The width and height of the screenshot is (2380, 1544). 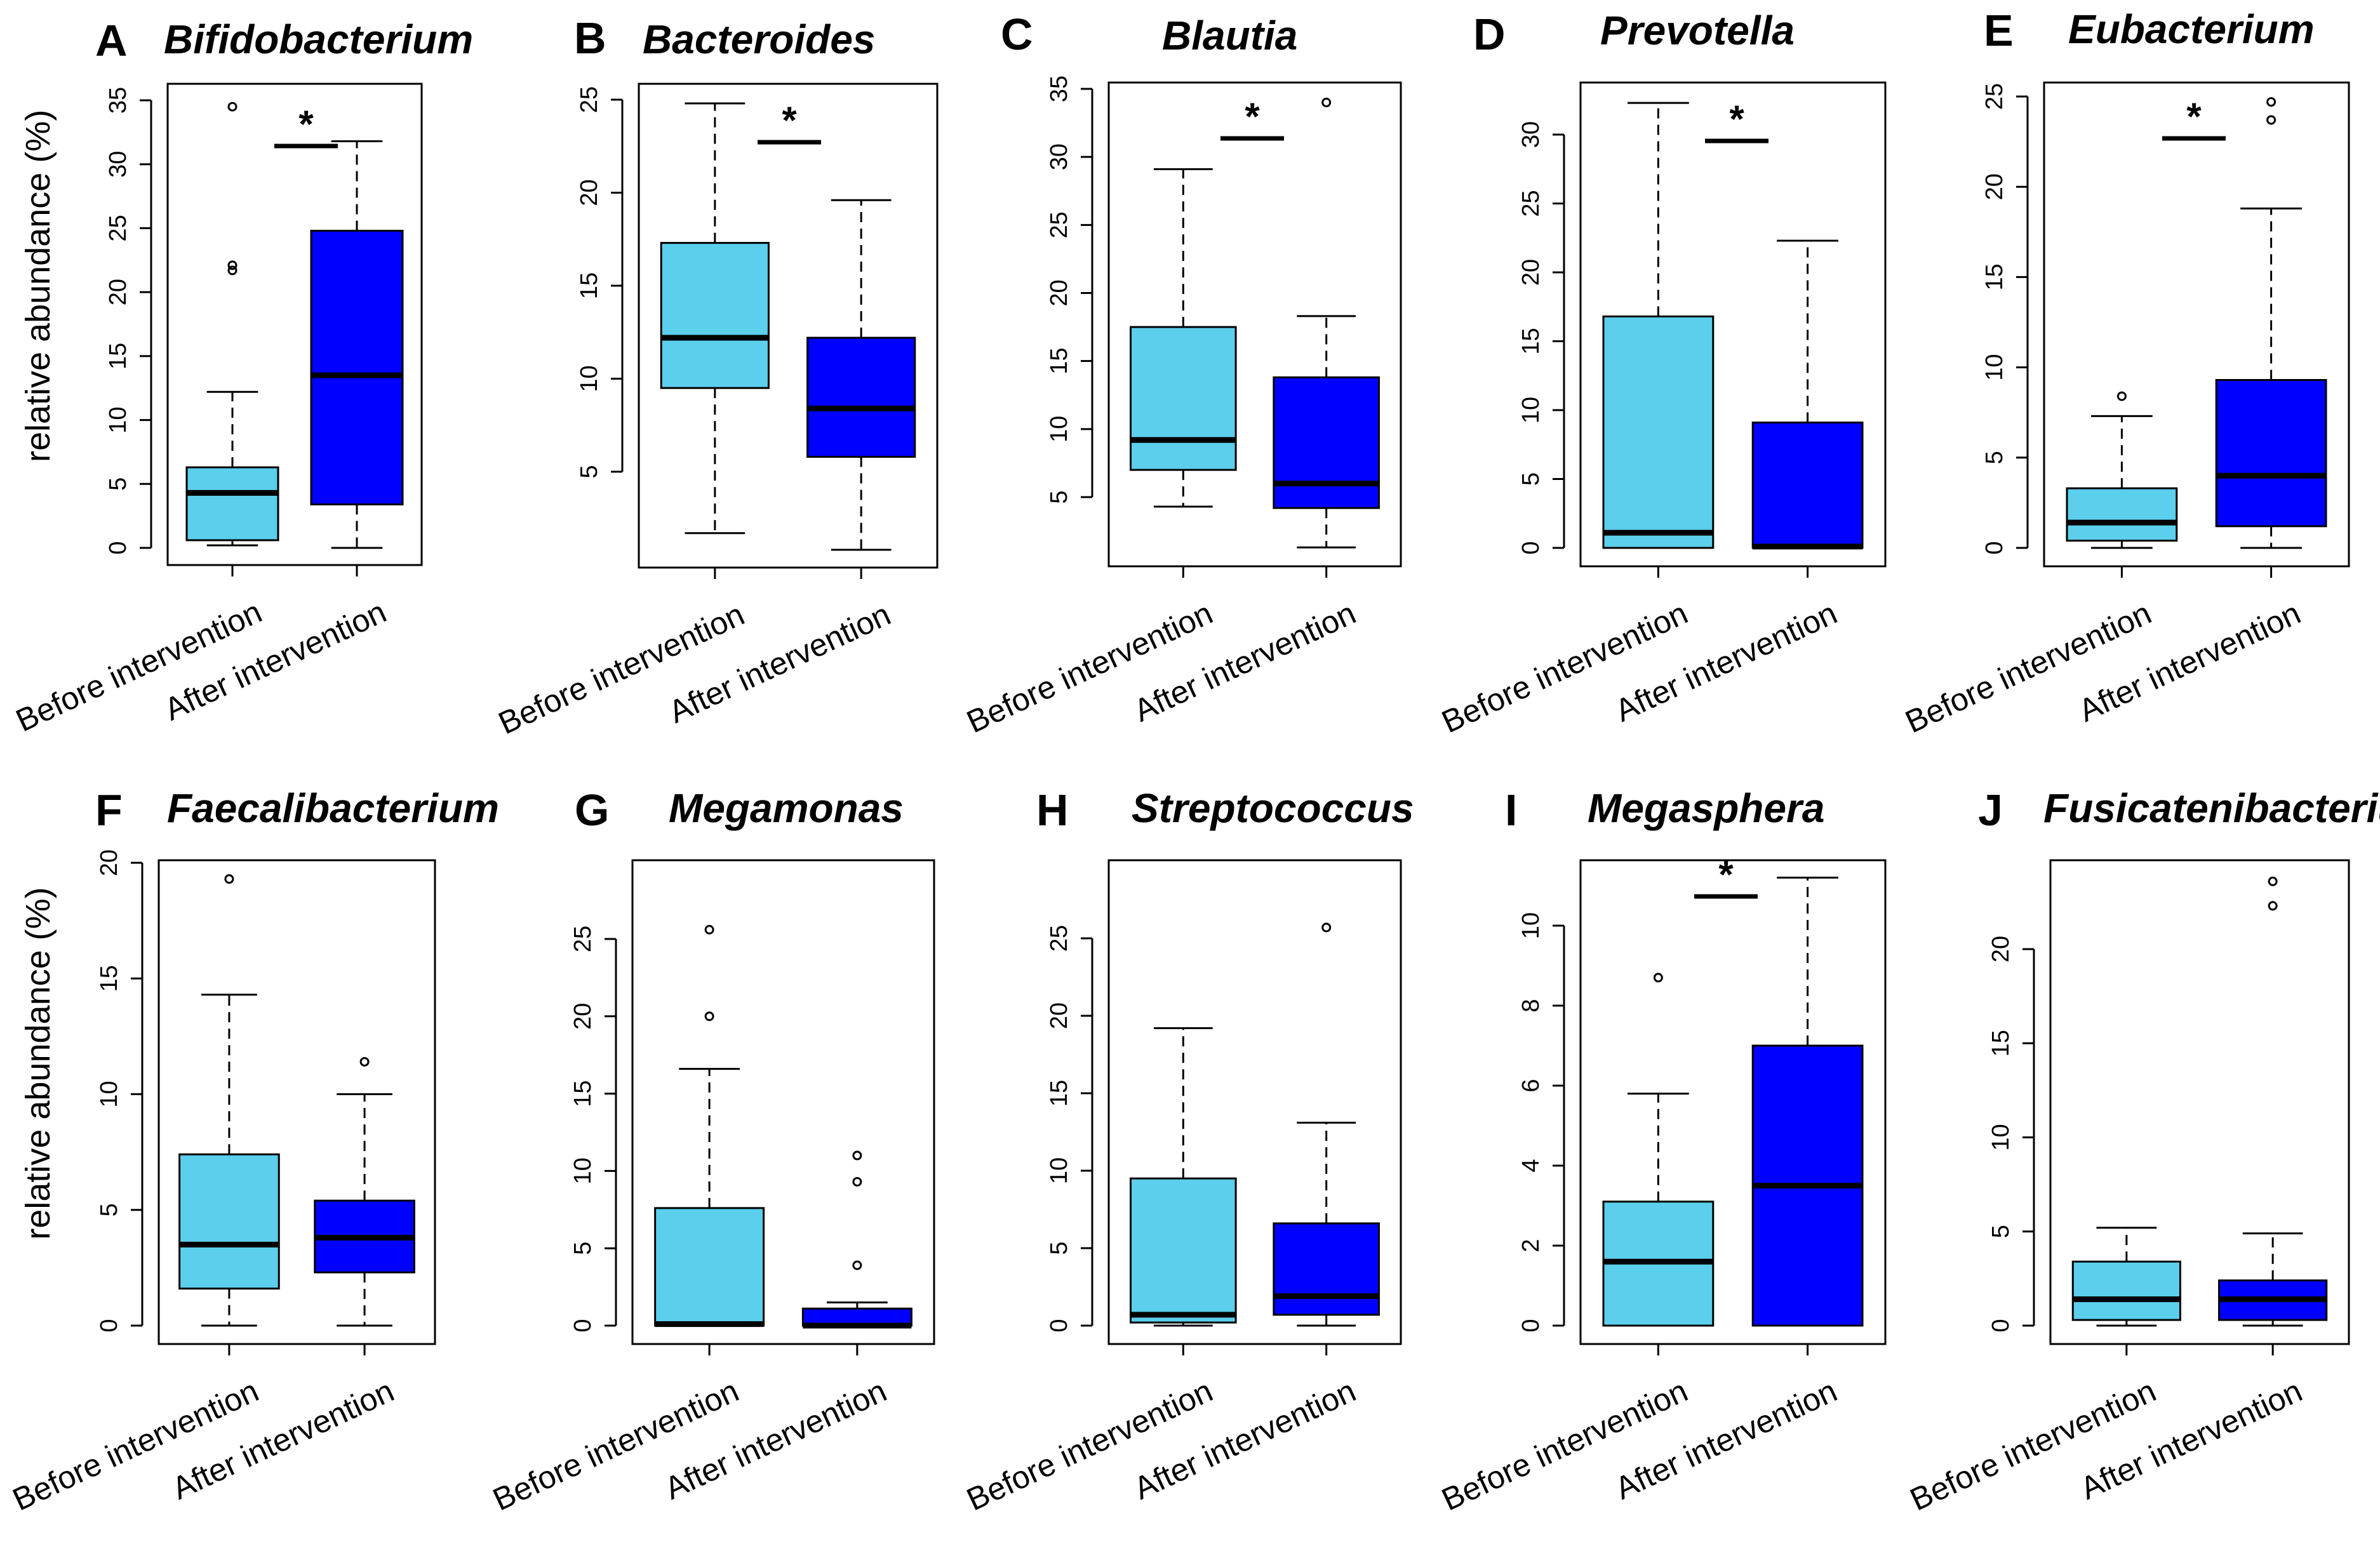 I want to click on panel-letter: E, so click(x=1999, y=30).